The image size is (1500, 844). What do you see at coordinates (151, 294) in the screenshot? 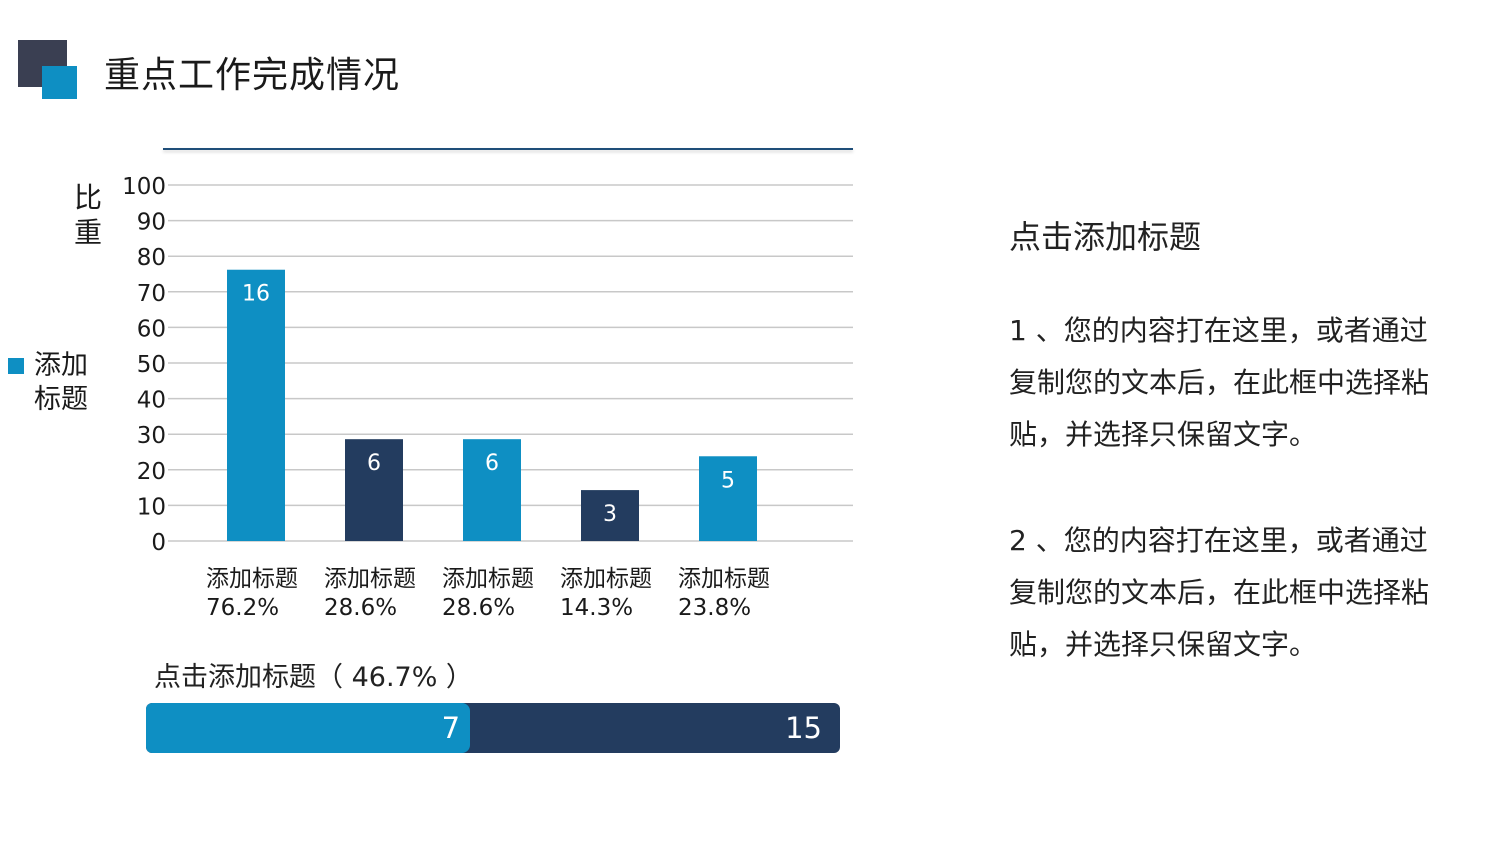
I see `y-tick-label: 70` at bounding box center [151, 294].